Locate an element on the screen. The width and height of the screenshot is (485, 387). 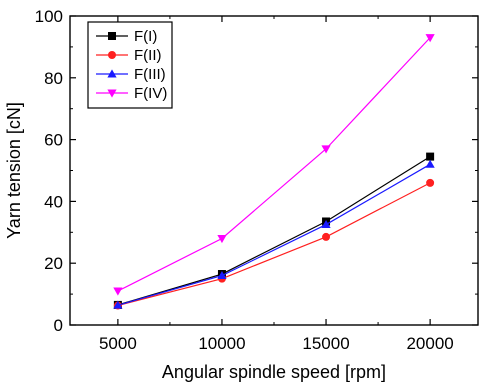
y-tick-label: 20 is located at coordinates (53, 263).